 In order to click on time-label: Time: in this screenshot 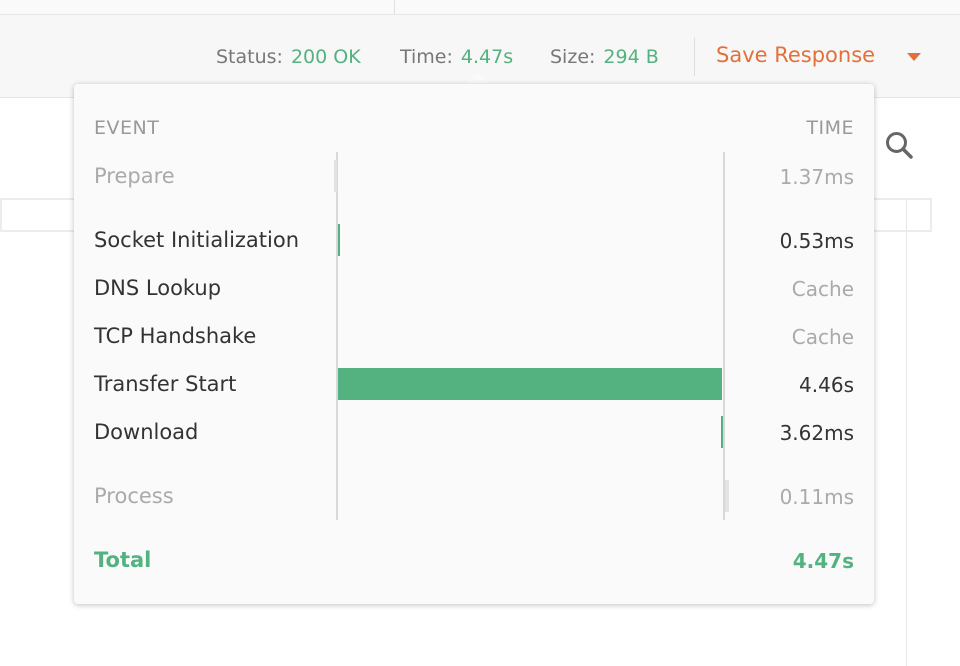, I will do `click(426, 57)`.